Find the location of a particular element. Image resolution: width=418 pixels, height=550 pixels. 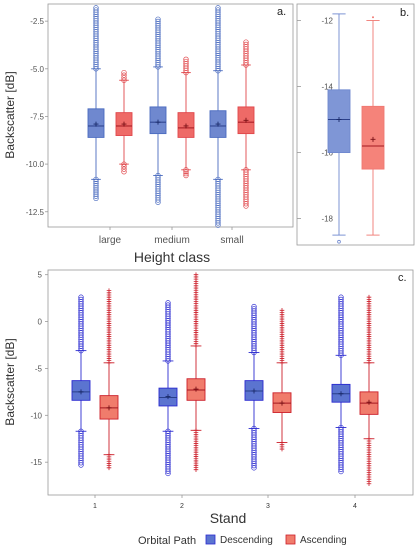

legend: Orbital Path Descending Ascending is located at coordinates (242, 540).